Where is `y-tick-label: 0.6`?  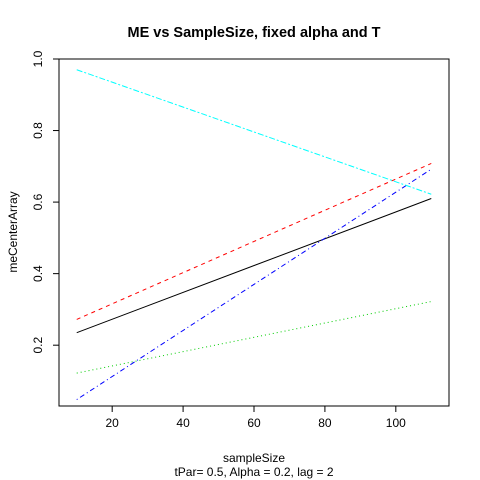 y-tick-label: 0.6 is located at coordinates (38, 201).